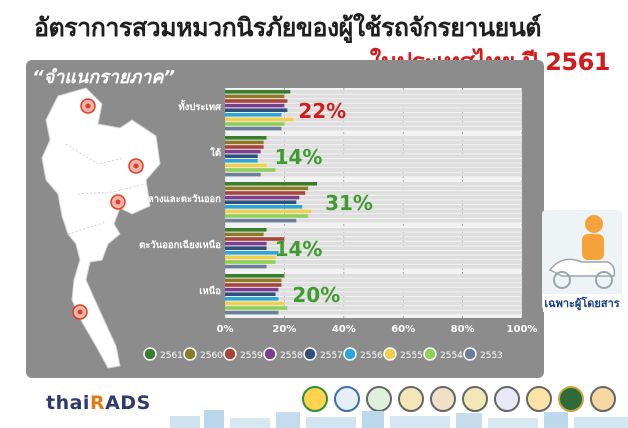 The width and height of the screenshot is (628, 428). Describe the element at coordinates (181, 199) in the screenshot. I see `category-label: กลางและตะวันออก` at that location.